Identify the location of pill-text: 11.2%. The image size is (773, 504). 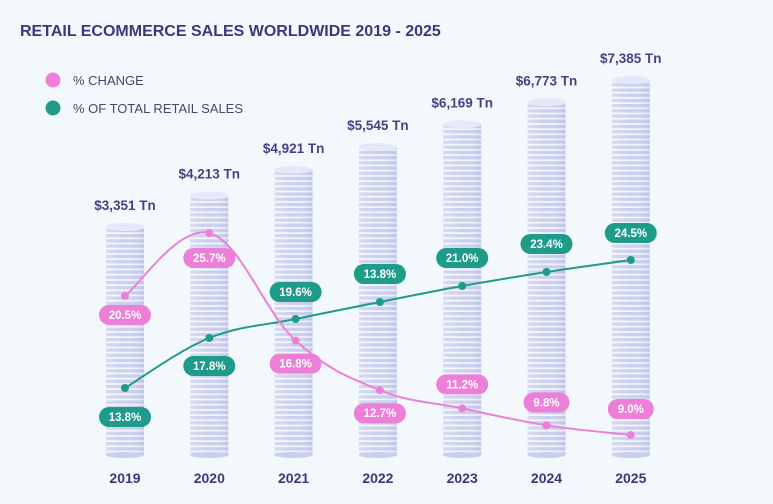
(462, 385).